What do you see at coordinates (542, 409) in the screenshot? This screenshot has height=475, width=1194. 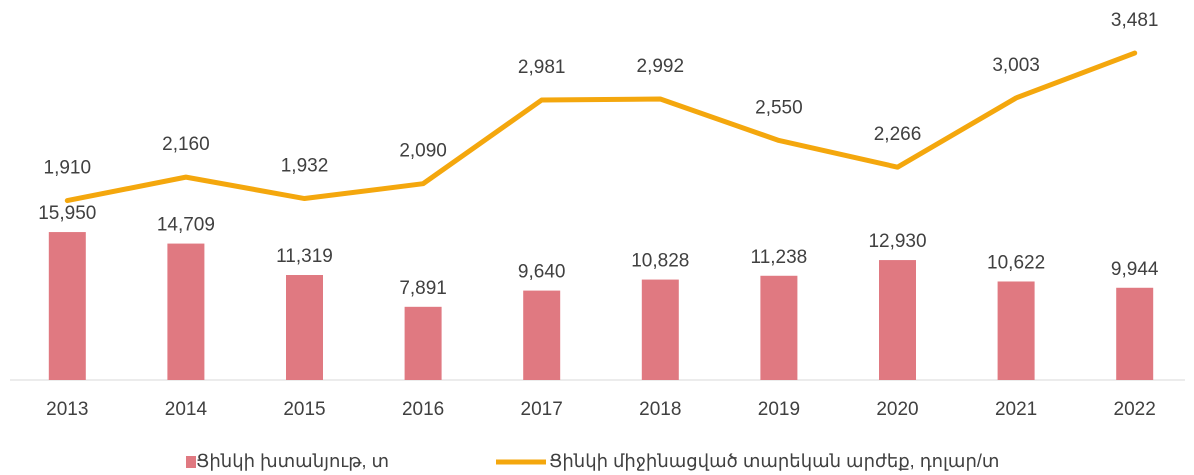 I see `x-tick-label: 2017` at bounding box center [542, 409].